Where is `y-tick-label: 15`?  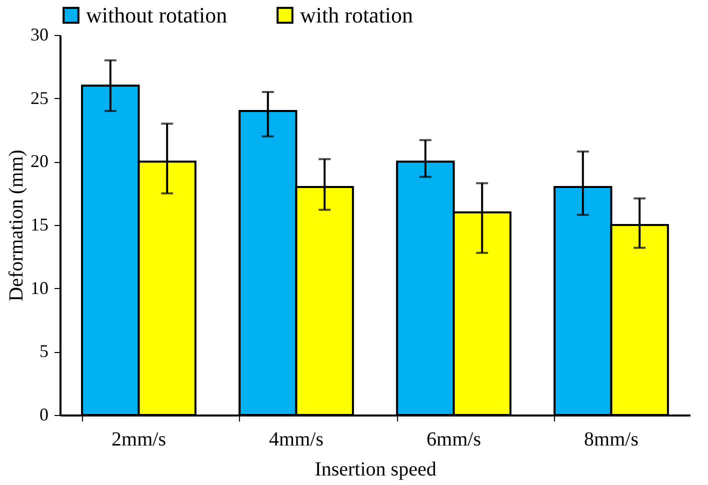 y-tick-label: 15 is located at coordinates (39, 224).